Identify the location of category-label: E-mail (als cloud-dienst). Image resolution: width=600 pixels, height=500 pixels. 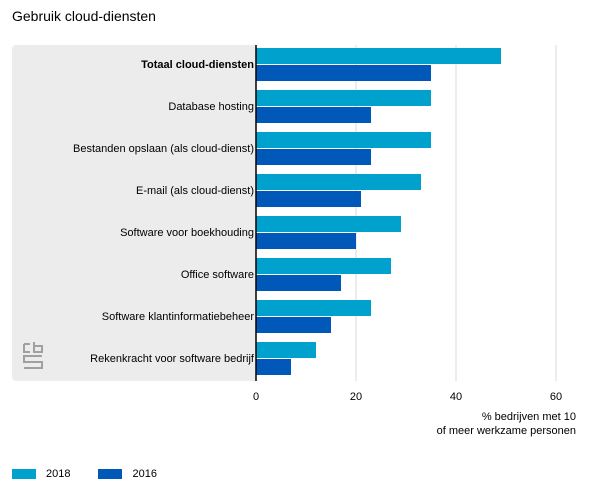
(195, 190).